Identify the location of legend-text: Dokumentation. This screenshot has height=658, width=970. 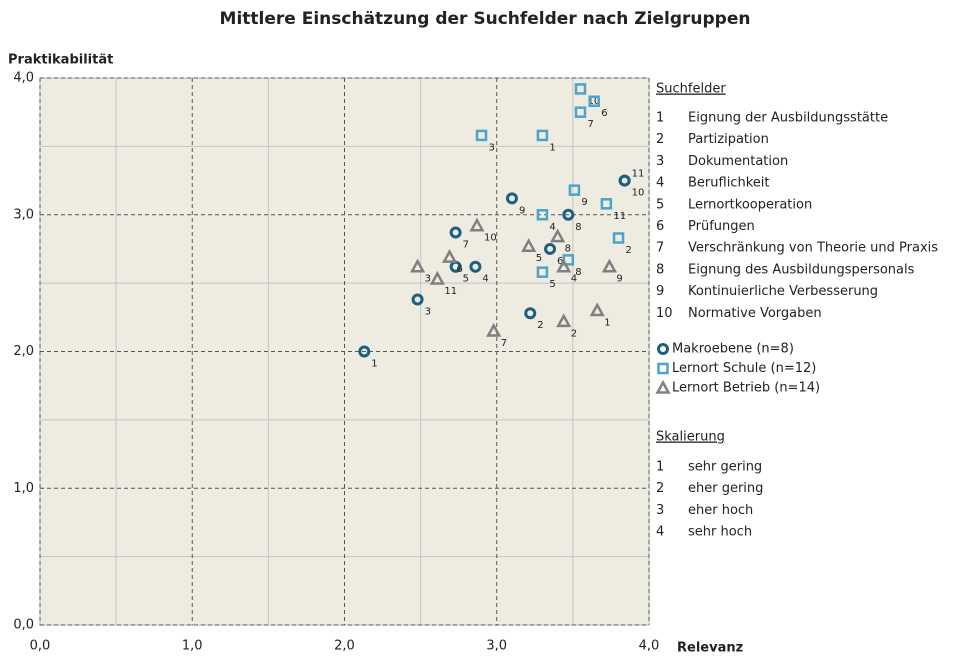
(738, 161).